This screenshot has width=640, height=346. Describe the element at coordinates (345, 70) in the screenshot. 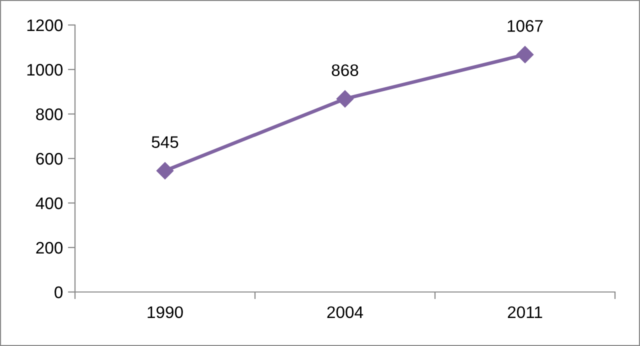

I see `data-label: 868` at that location.